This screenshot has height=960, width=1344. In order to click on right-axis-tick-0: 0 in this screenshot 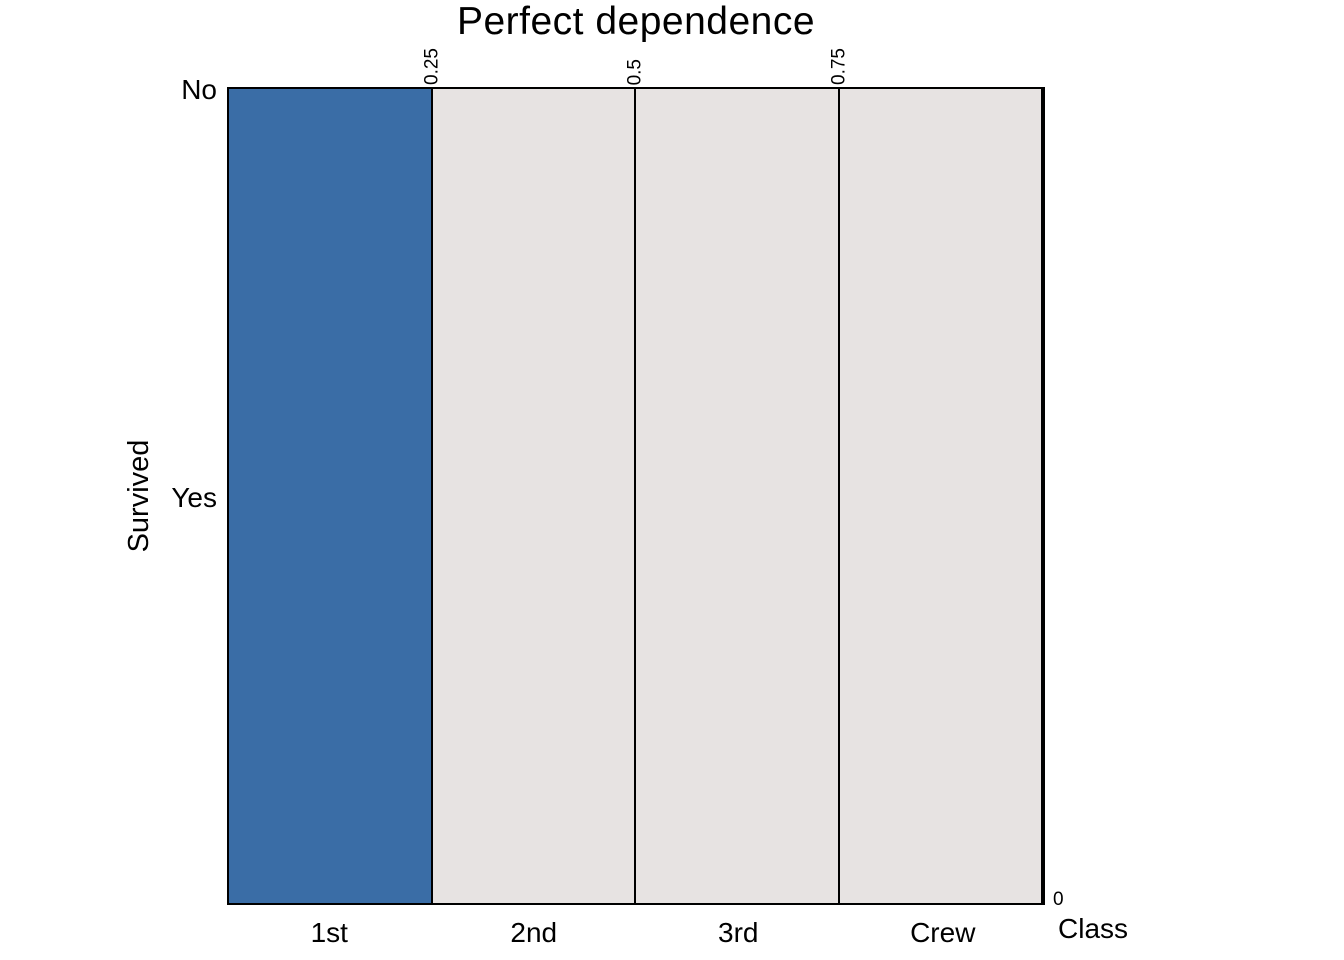, I will do `click(1058, 899)`.